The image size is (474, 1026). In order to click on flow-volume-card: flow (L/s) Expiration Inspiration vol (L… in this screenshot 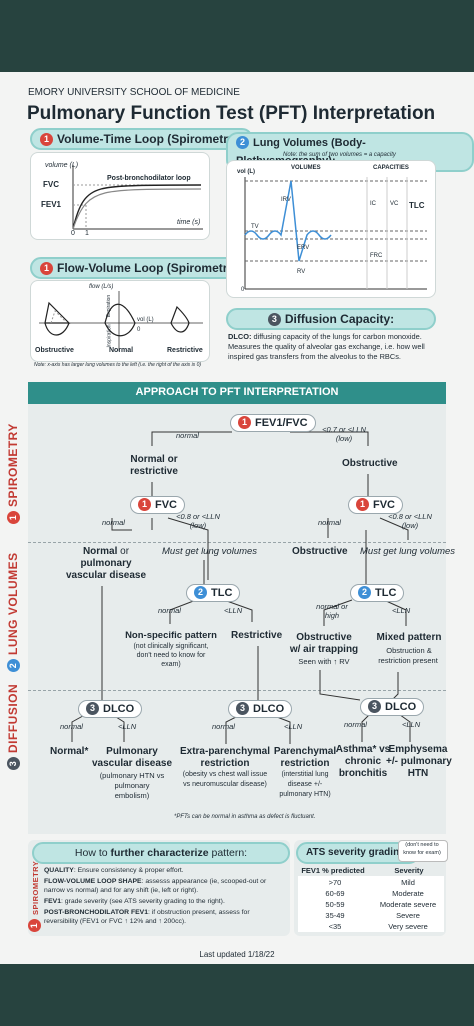, I will do `click(120, 321)`.